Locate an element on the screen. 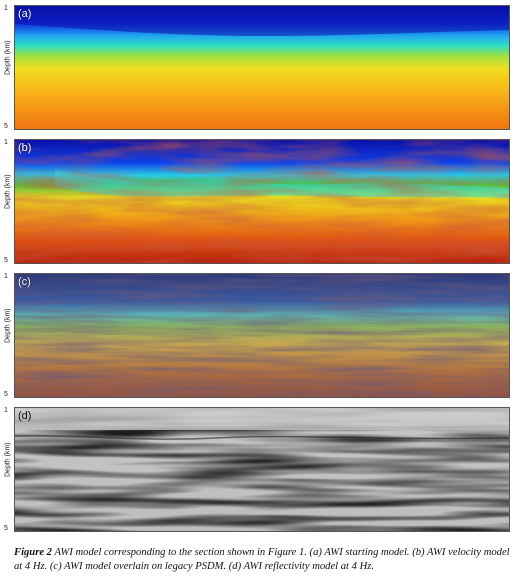  depth-axis-c: 1 Depth (km) 5 is located at coordinates (7, 335).